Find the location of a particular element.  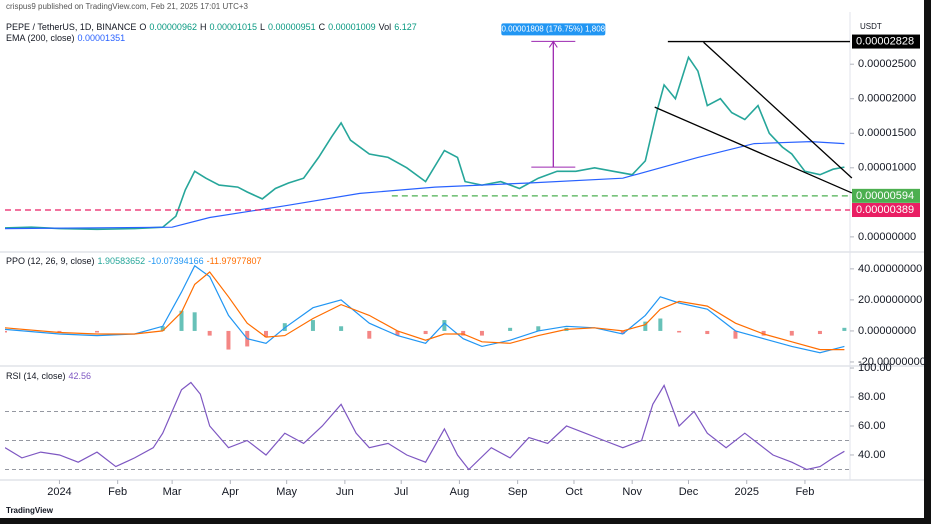

ohlc-value: 0.00000962 is located at coordinates (173, 27).